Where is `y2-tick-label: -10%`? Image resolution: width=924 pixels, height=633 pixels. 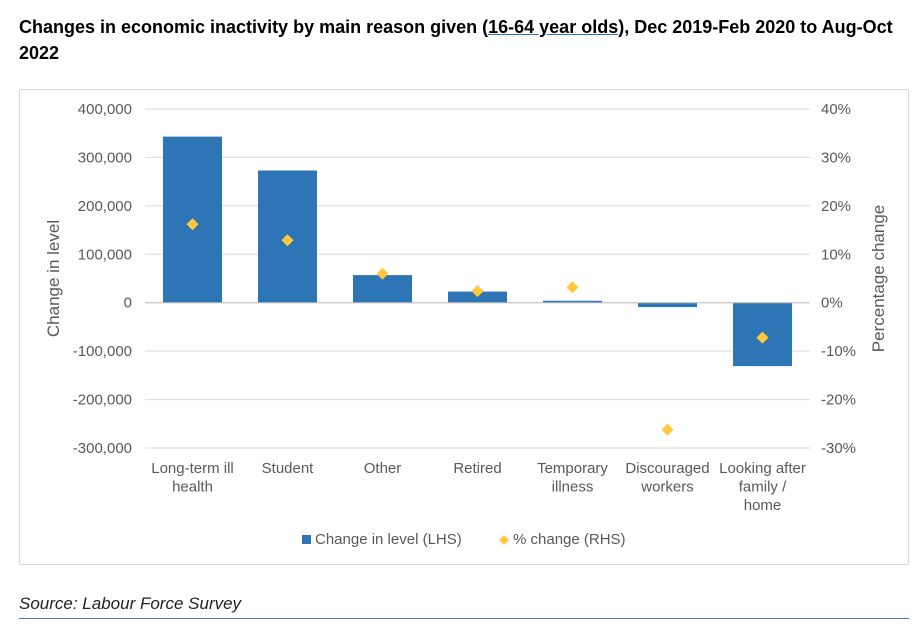 y2-tick-label: -10% is located at coordinates (838, 351).